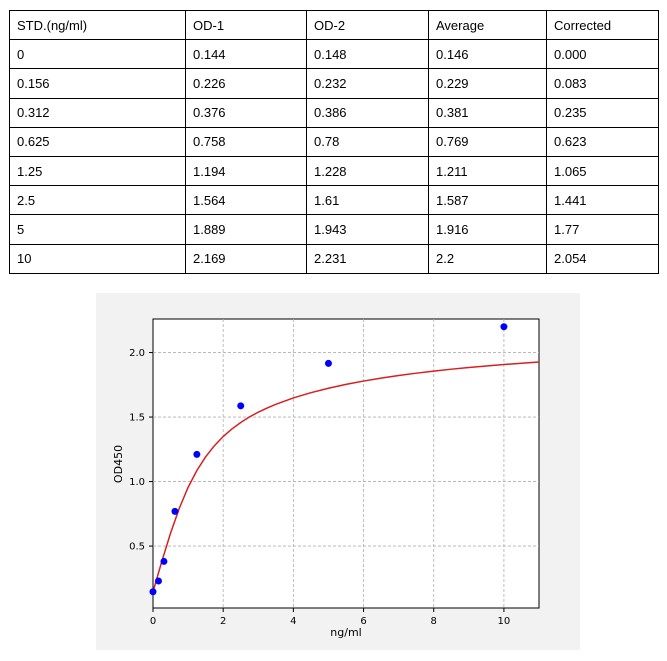 This screenshot has height=661, width=667. Describe the element at coordinates (487, 54) in the screenshot. I see `table-cell: 0.146` at that location.